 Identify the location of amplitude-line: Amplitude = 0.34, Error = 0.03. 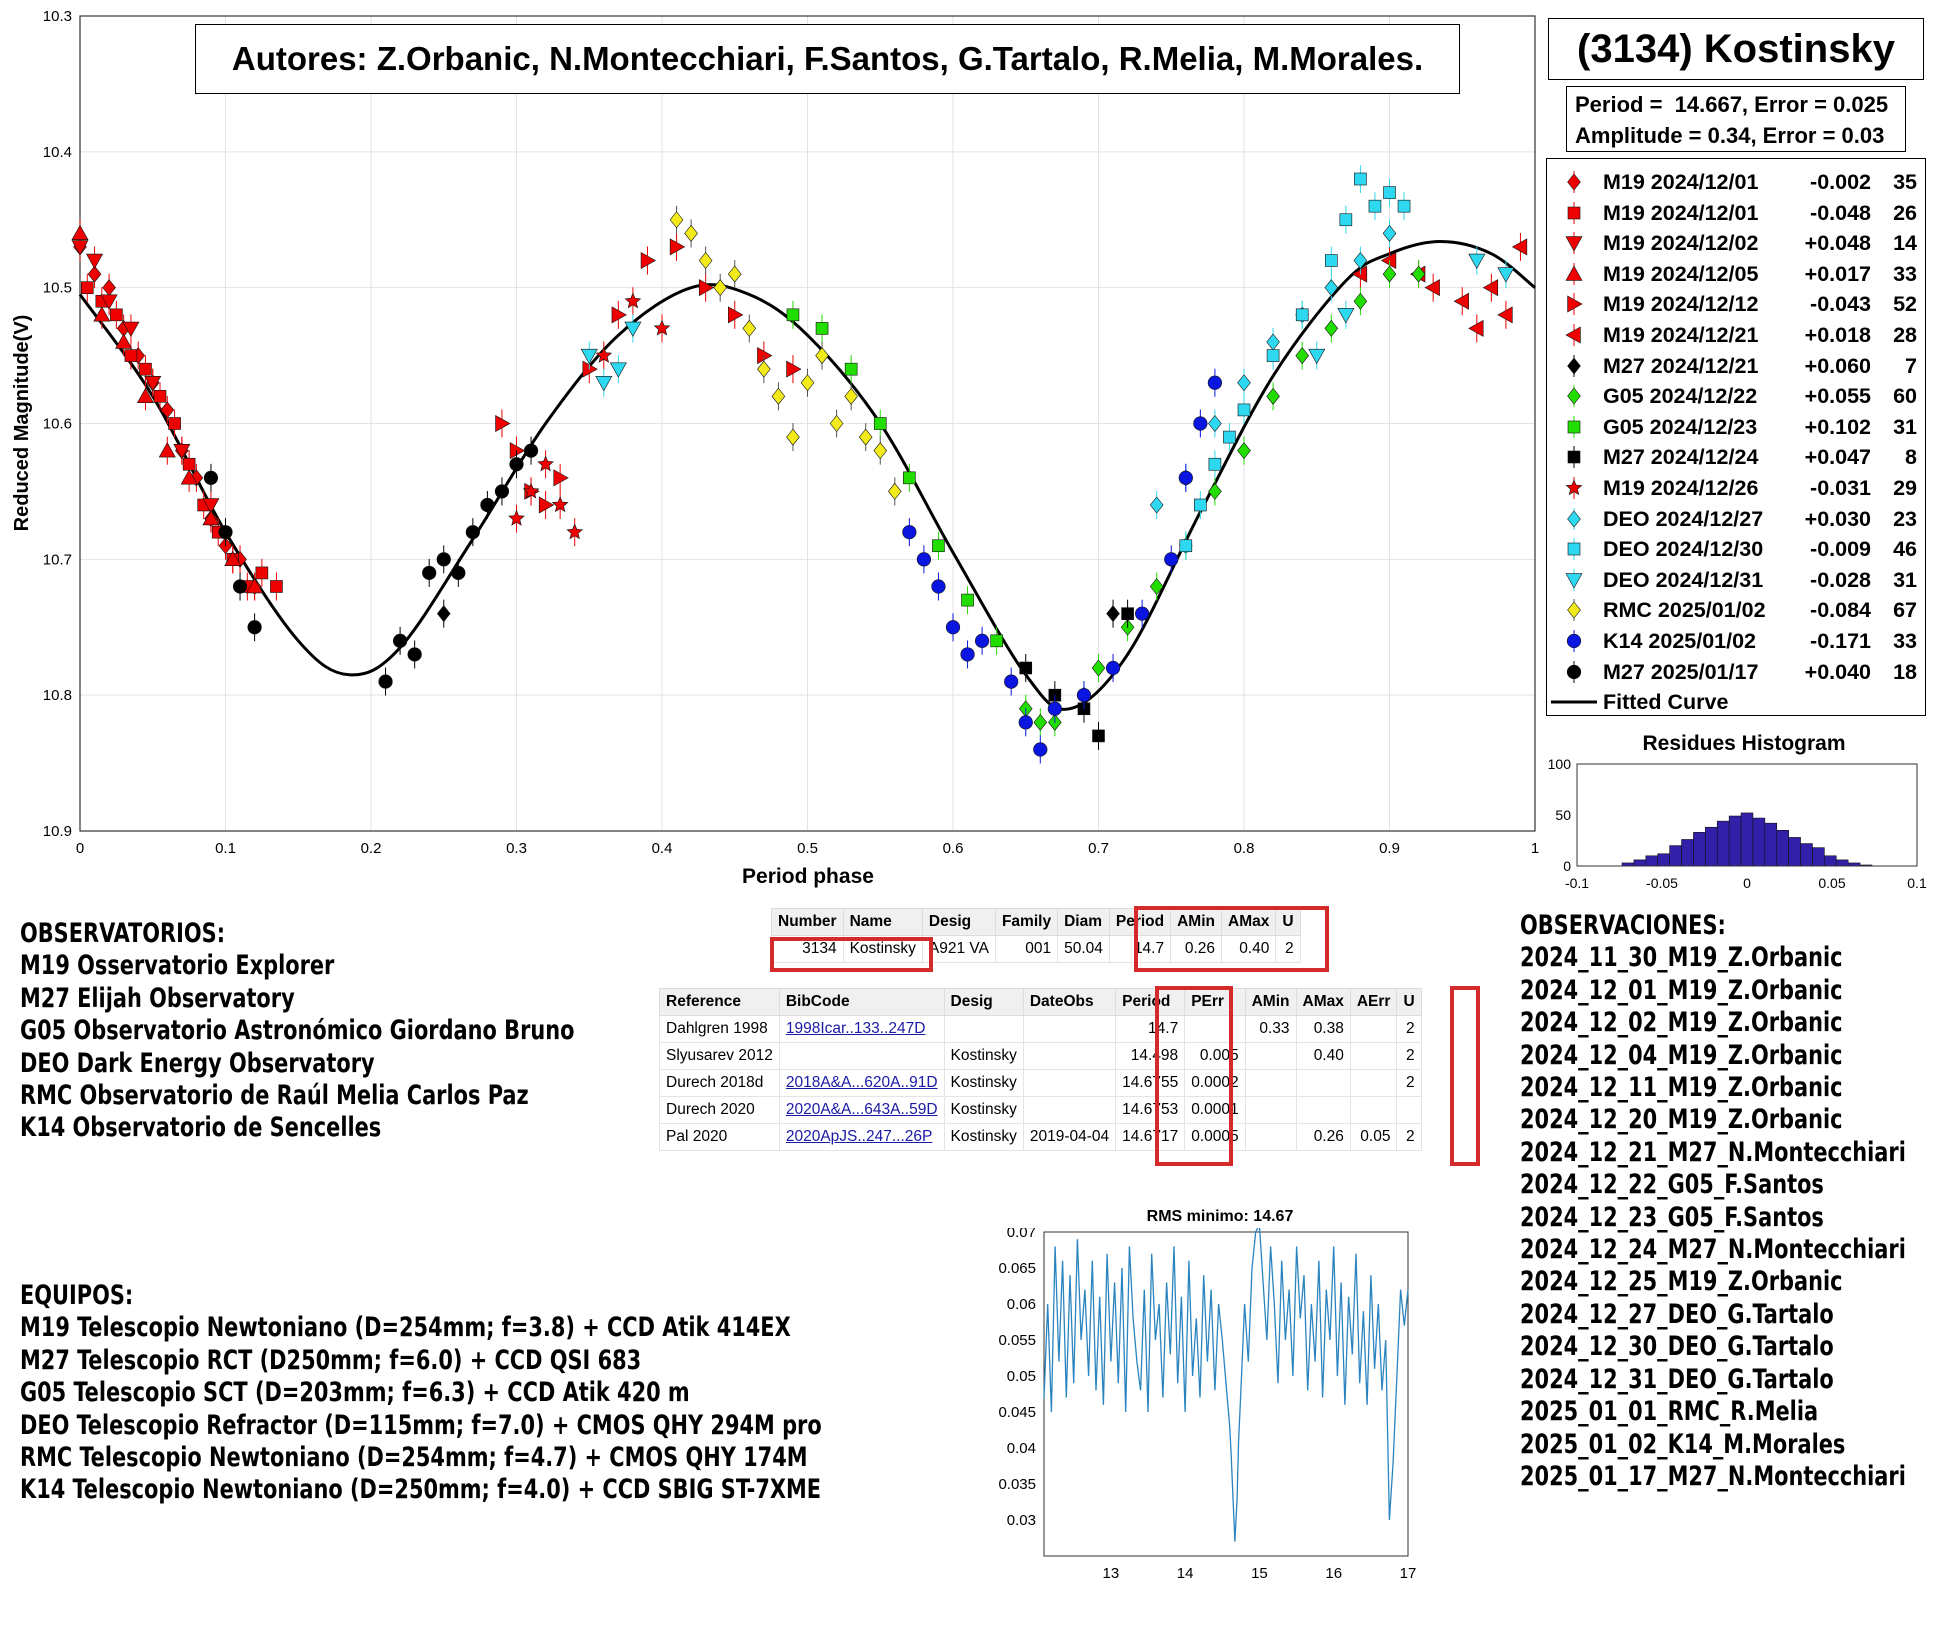
(1730, 135).